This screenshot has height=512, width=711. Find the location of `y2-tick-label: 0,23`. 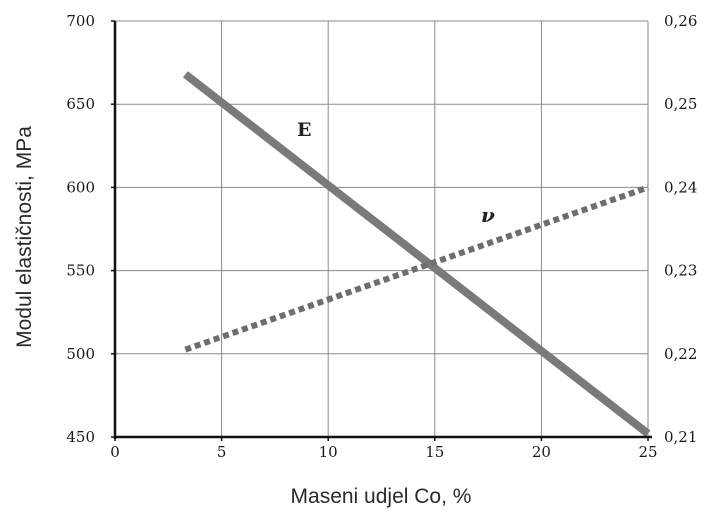

y2-tick-label: 0,23 is located at coordinates (680, 271).